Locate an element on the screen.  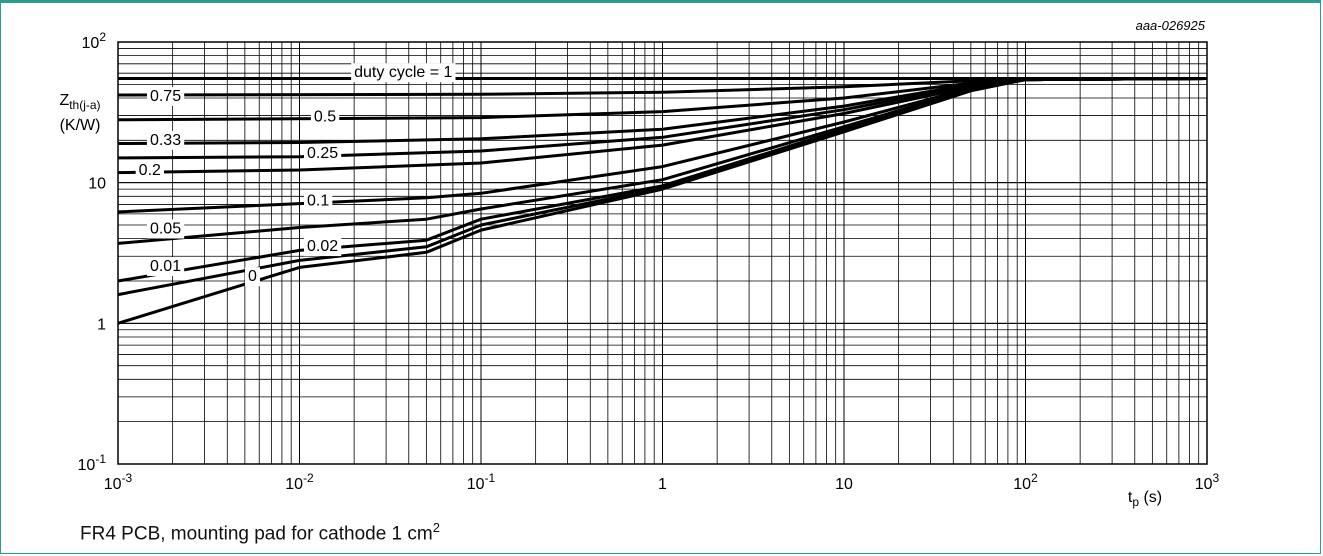
y-tick-label: 10² is located at coordinates (94, 41).